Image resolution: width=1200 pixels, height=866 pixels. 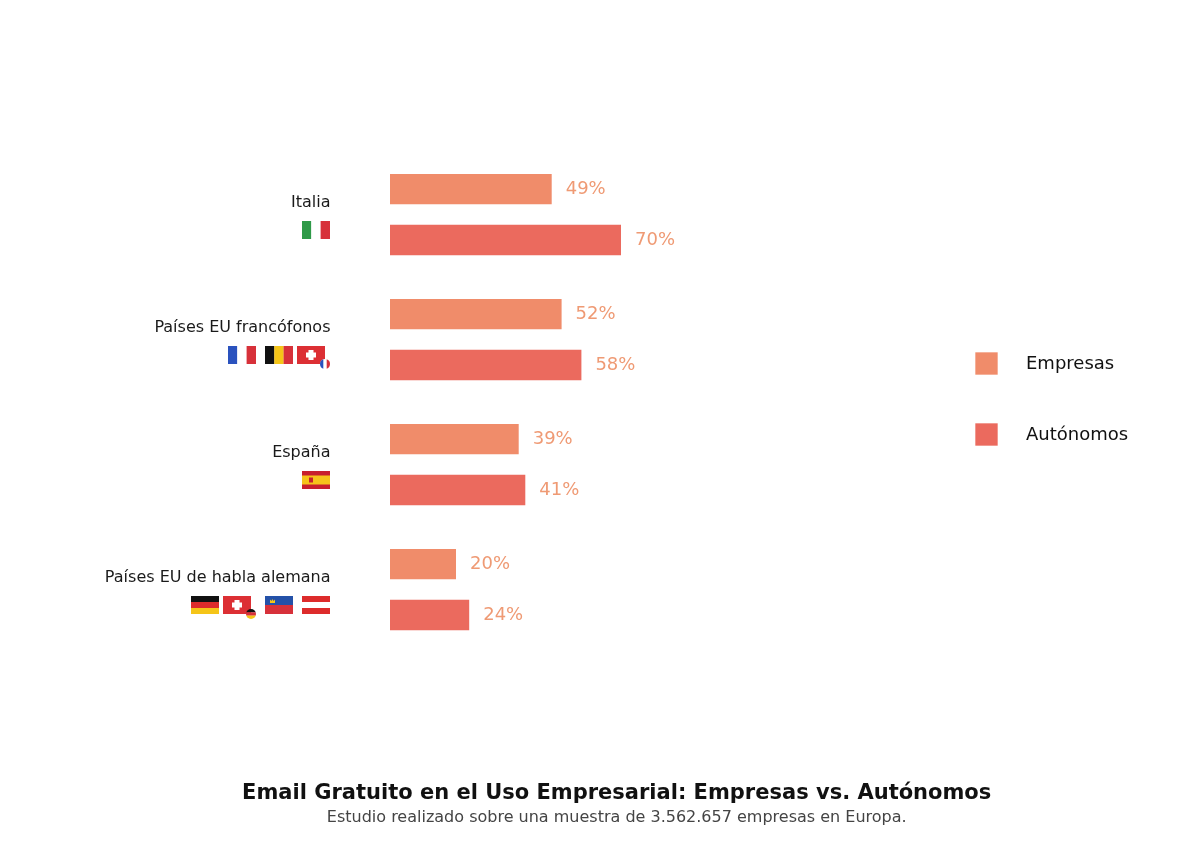 I want to click on data-label: 20%, so click(x=490, y=563).